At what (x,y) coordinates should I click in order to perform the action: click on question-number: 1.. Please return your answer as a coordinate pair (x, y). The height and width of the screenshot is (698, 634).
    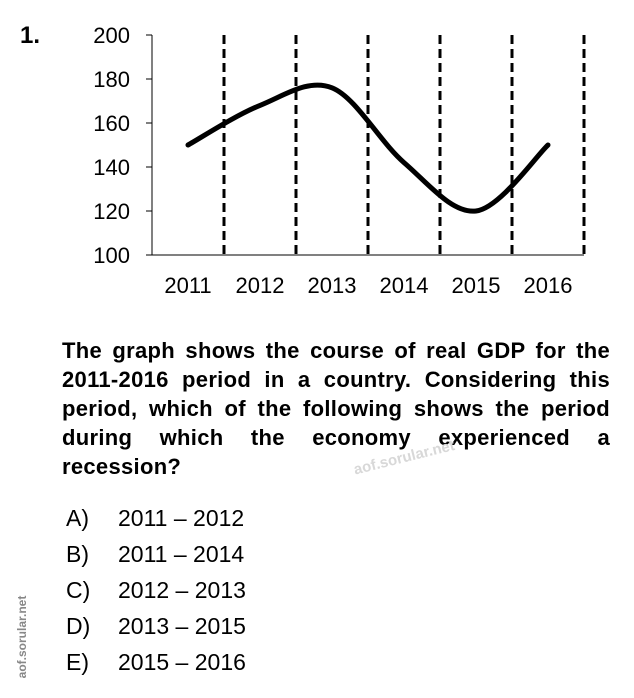
    Looking at the image, I should click on (30, 35).